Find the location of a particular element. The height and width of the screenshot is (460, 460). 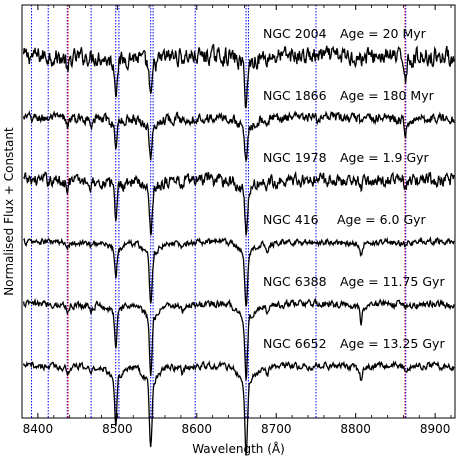

x-tick-label-2: 8600 is located at coordinates (197, 429).